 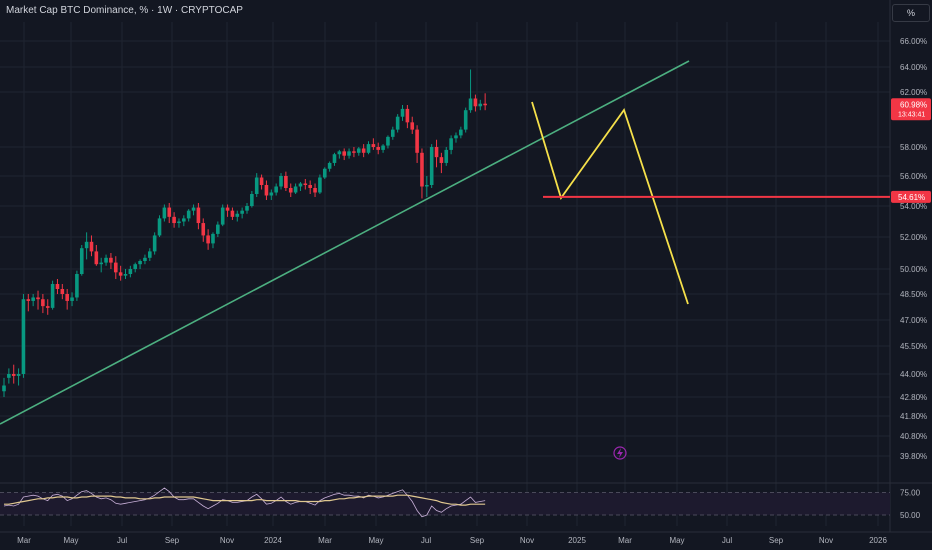 What do you see at coordinates (913, 206) in the screenshot?
I see `price-tick-label-5: 54.00%` at bounding box center [913, 206].